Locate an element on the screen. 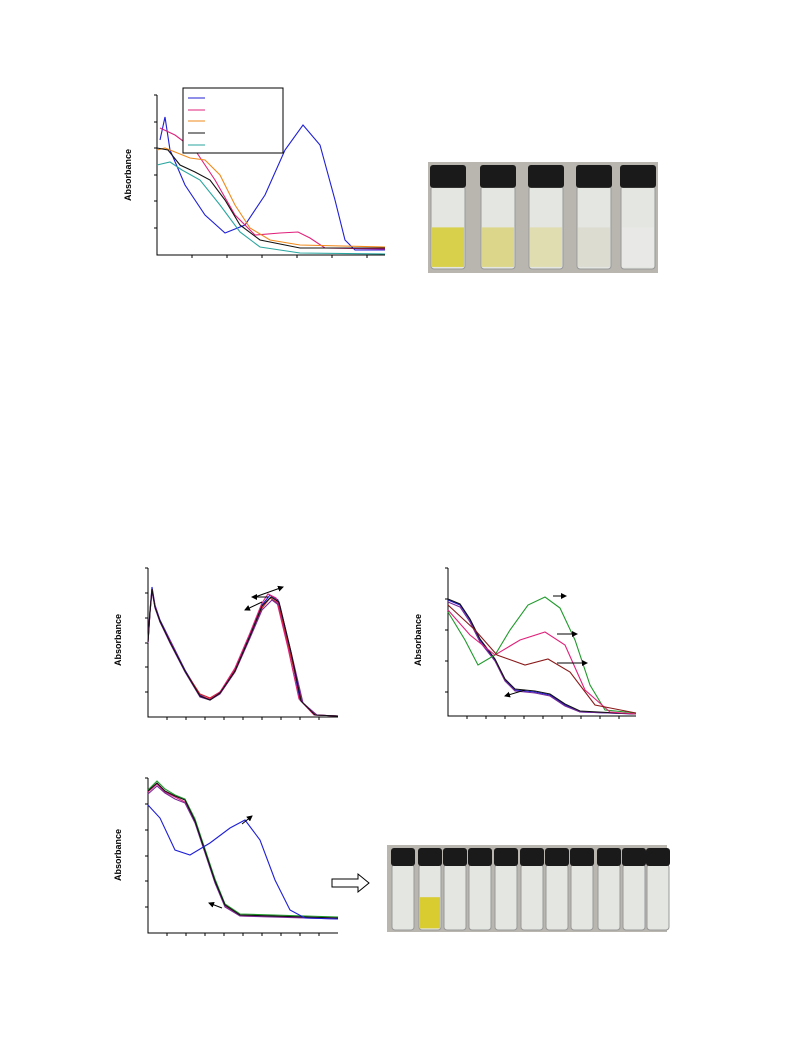  figure-4: Absorbance is located at coordinates (226, 856).